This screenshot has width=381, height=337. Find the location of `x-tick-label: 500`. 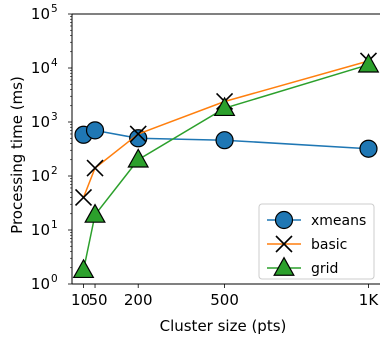

x-tick-label: 500 is located at coordinates (224, 300).